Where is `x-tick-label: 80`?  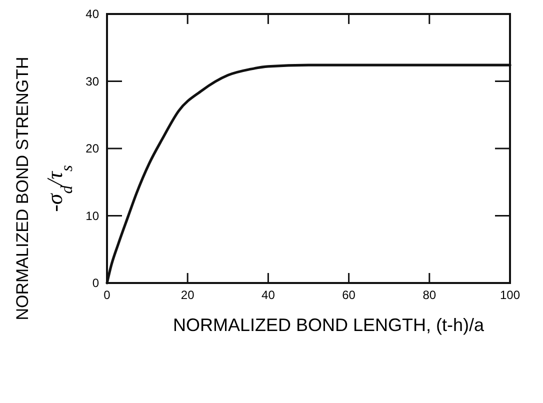
x-tick-label: 80 is located at coordinates (429, 295).